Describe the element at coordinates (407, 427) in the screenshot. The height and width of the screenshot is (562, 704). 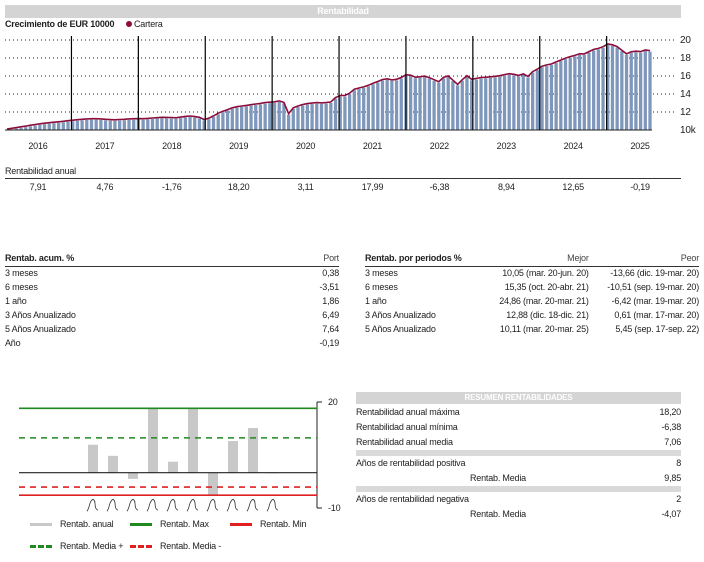
I see `resumen-min-label: Rentabilidad anual mínima` at that location.